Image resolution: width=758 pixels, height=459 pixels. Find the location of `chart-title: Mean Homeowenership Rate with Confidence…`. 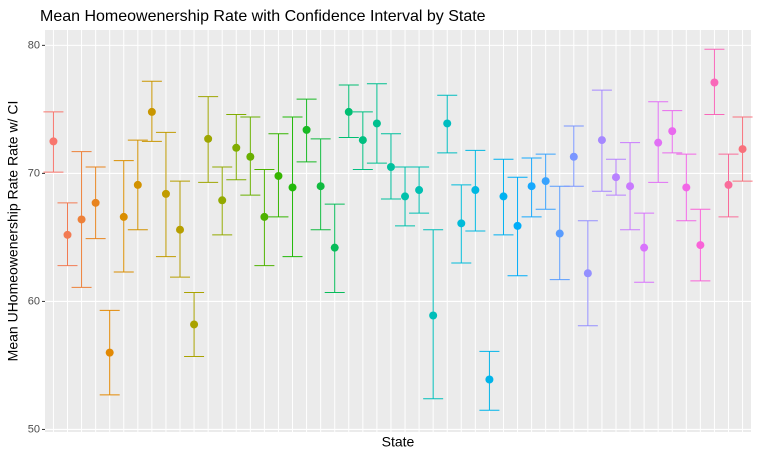

chart-title: Mean Homeowenership Rate with Confidence… is located at coordinates (263, 16).